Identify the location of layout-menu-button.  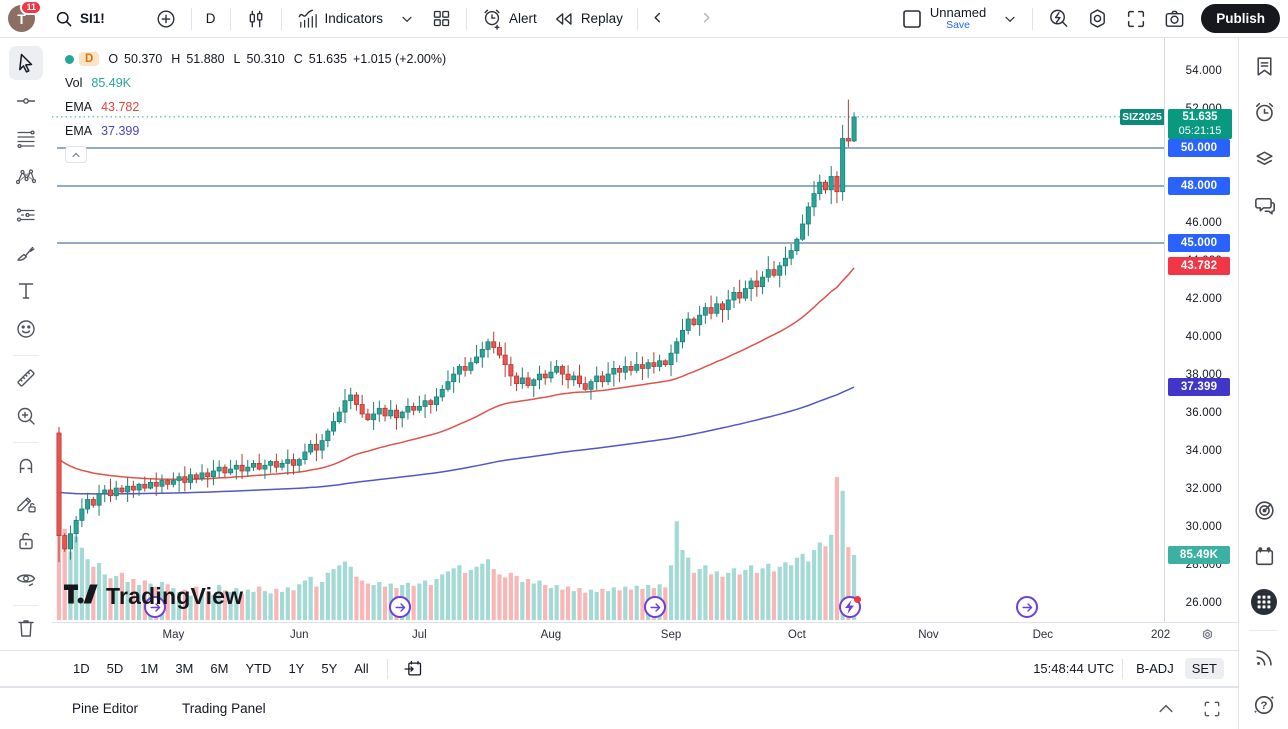
(1010, 19).